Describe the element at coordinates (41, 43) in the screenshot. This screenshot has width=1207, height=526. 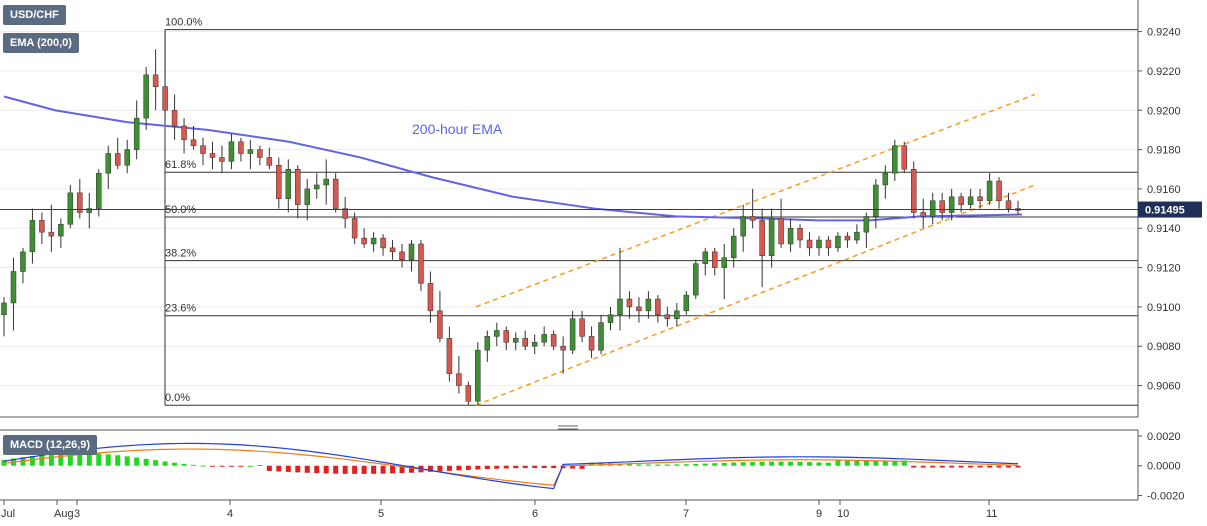
I see `indicator-label: EMA (200,0)` at that location.